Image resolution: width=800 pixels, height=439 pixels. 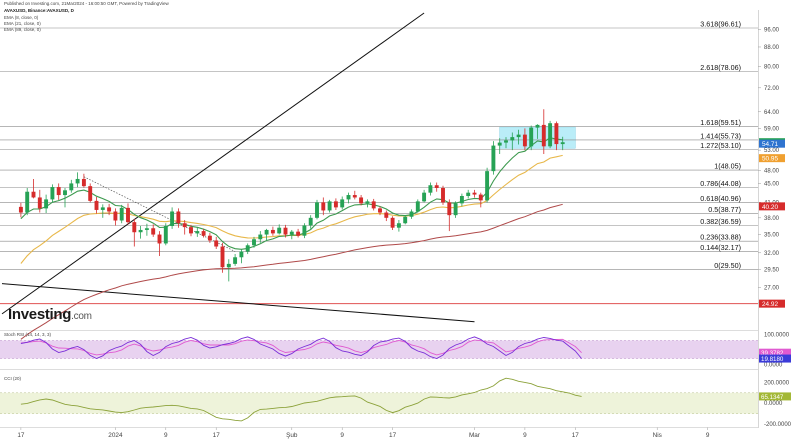 I want to click on stoch-badge-label: 39.3782, so click(x=772, y=353).